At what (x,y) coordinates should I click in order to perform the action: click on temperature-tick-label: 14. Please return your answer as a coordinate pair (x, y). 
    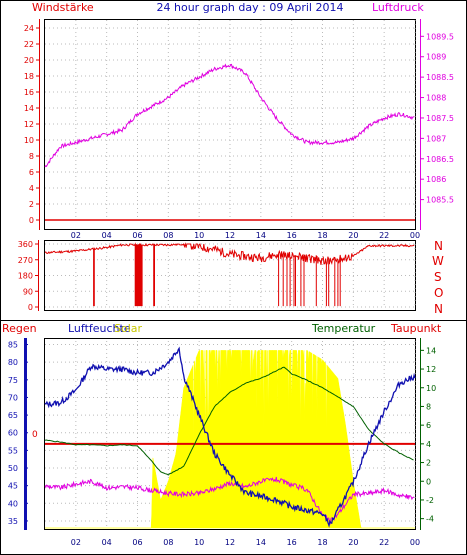
    Looking at the image, I should click on (431, 350).